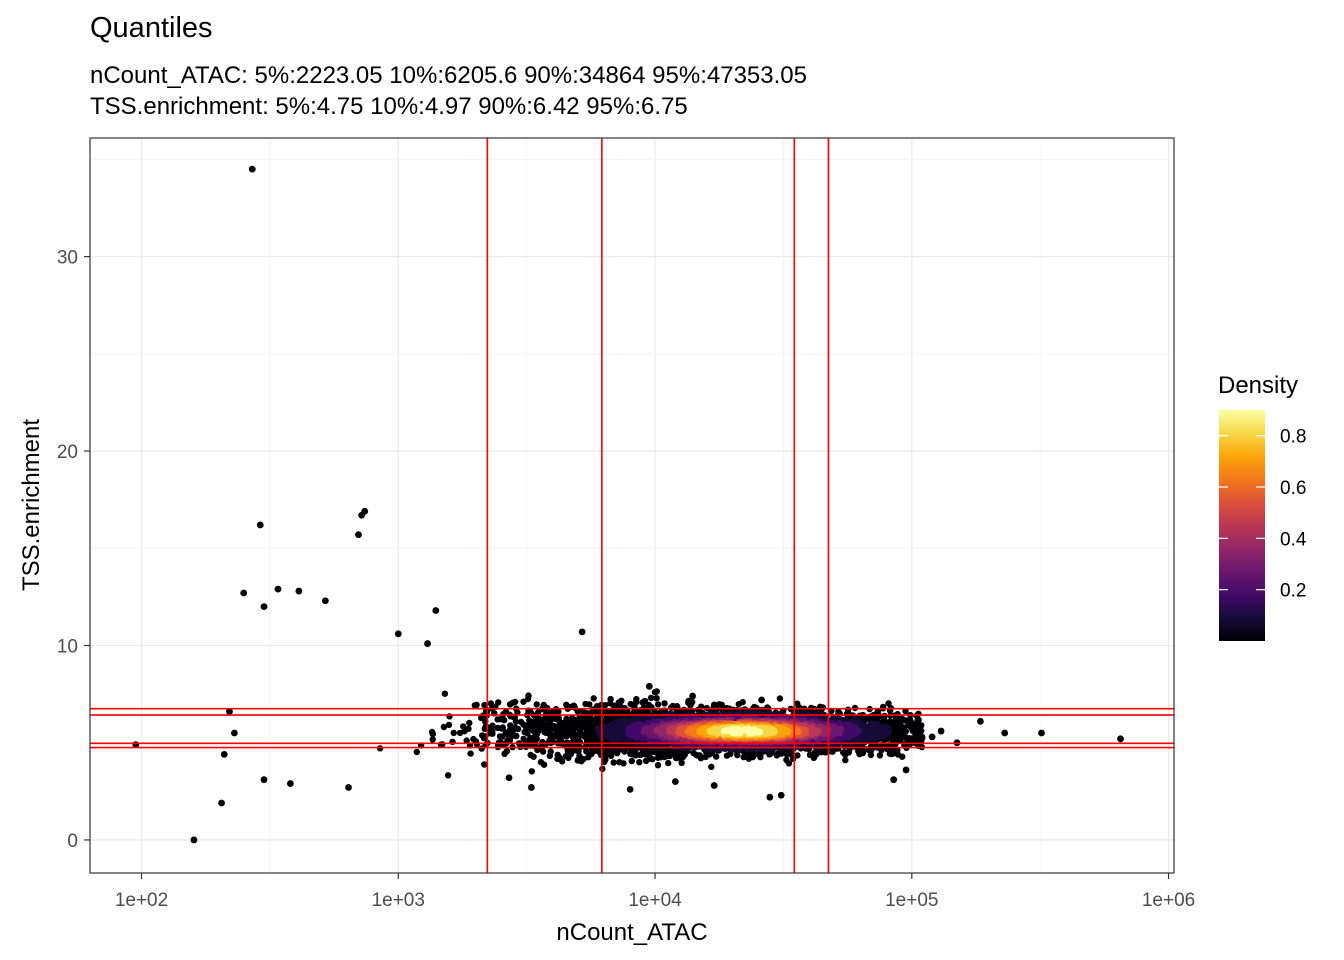 The height and width of the screenshot is (960, 1344). What do you see at coordinates (1242, 525) in the screenshot?
I see `legend-colorbar` at bounding box center [1242, 525].